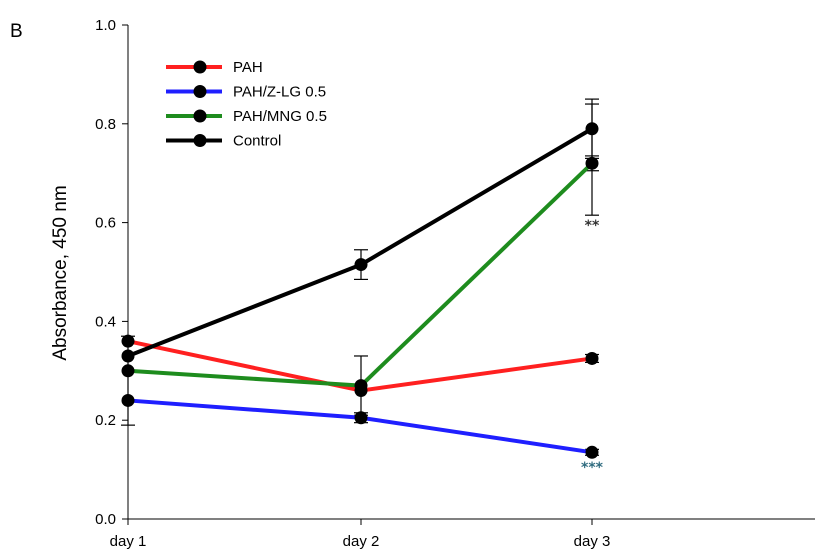 The image size is (815, 556). Describe the element at coordinates (592, 226) in the screenshot. I see `significance-marker: **` at that location.